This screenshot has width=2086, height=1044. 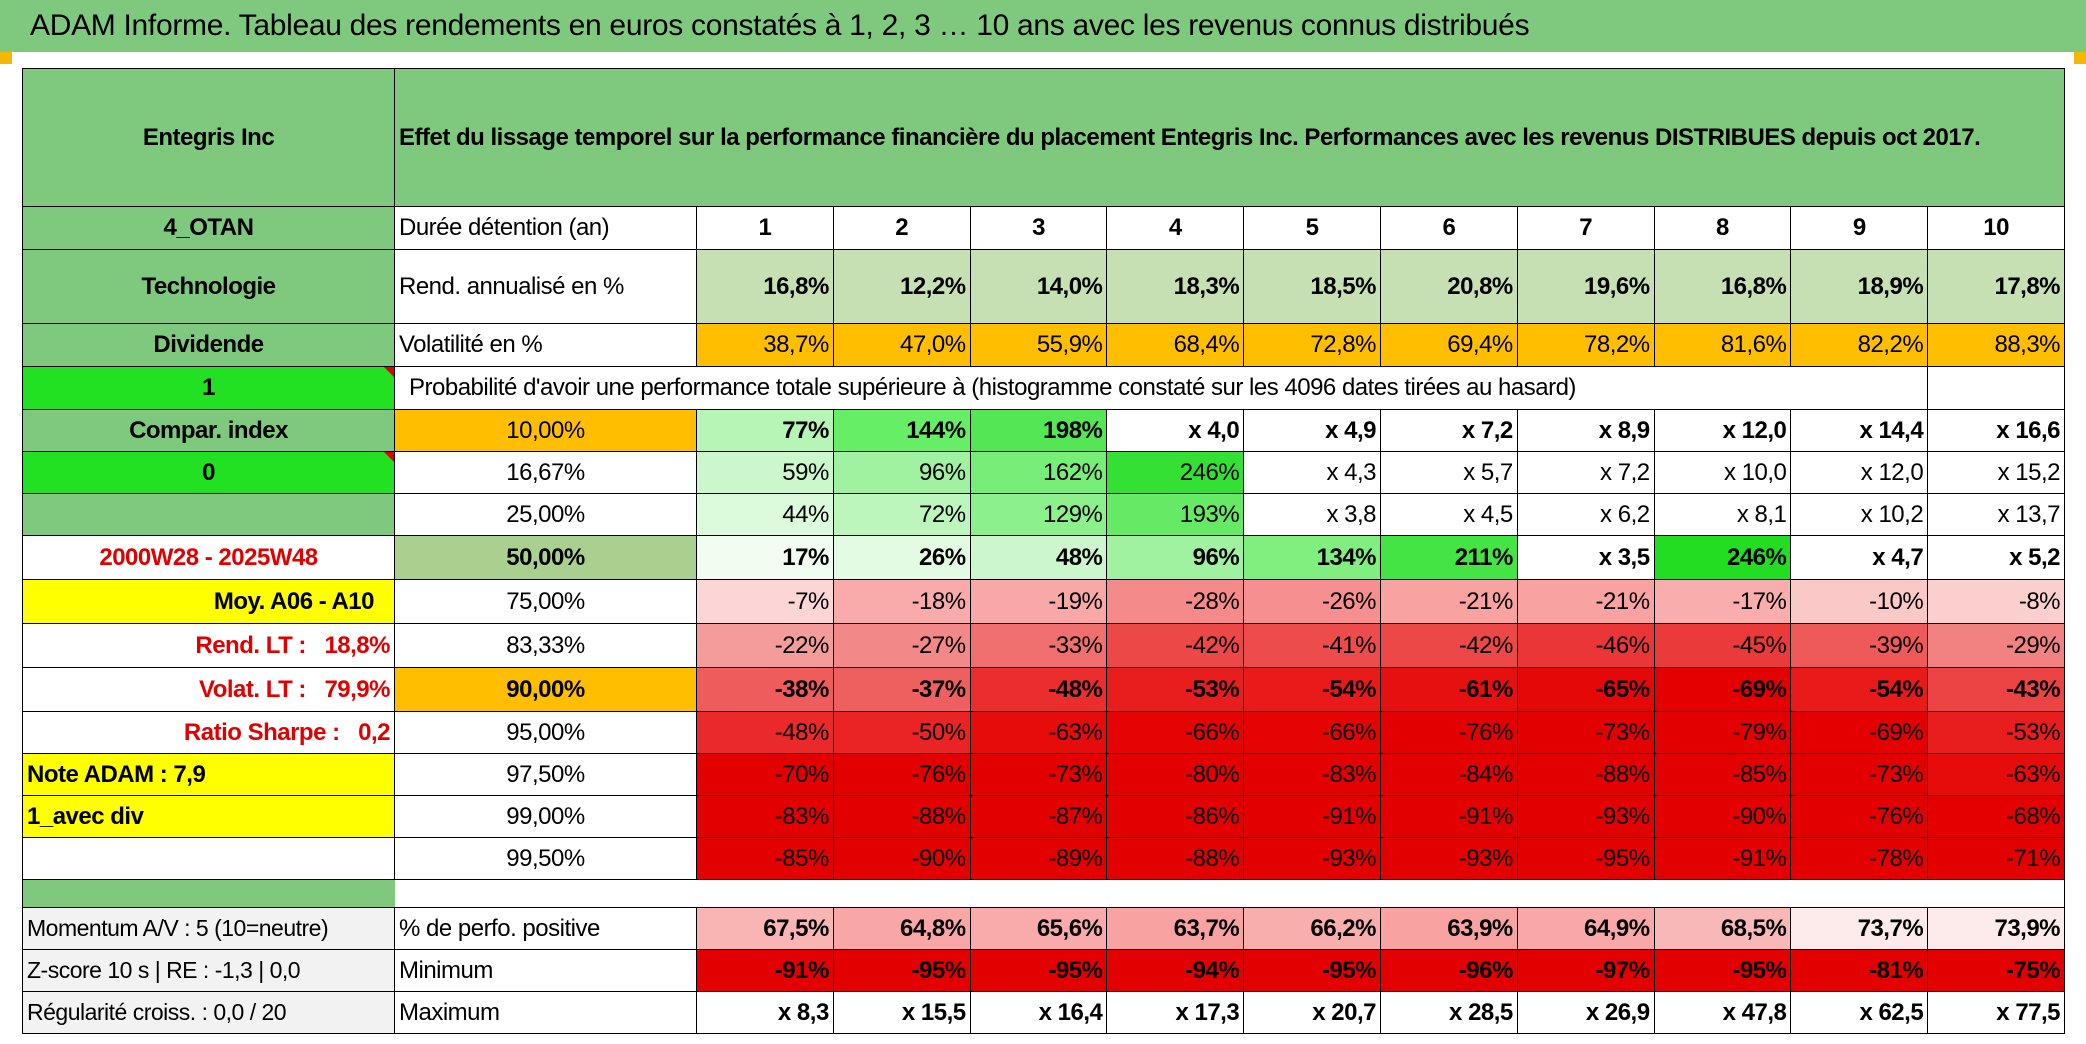 What do you see at coordinates (545, 928) in the screenshot?
I see `pos-label: % de perfo. positive` at bounding box center [545, 928].